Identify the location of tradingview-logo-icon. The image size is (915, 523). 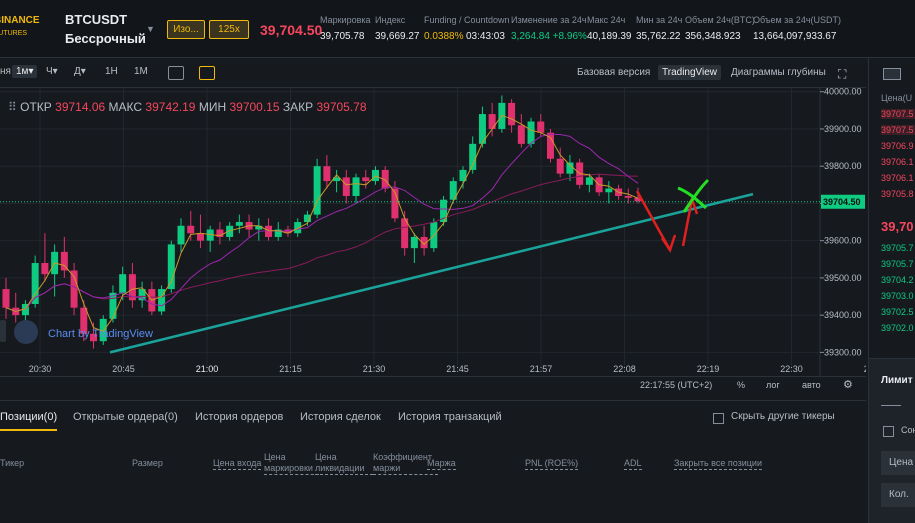
(26, 332).